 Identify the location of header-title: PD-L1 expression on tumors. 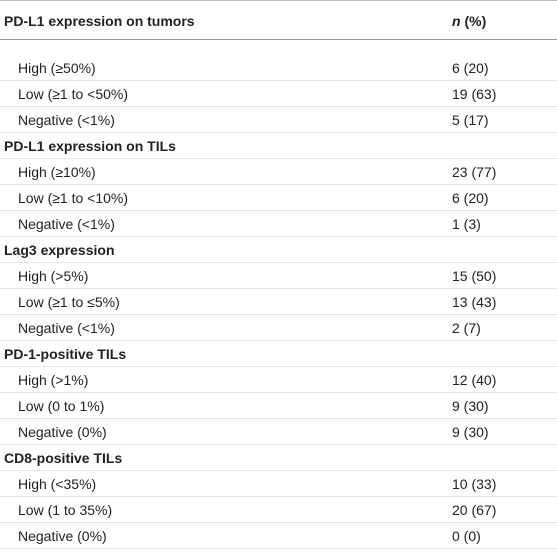
(99, 21).